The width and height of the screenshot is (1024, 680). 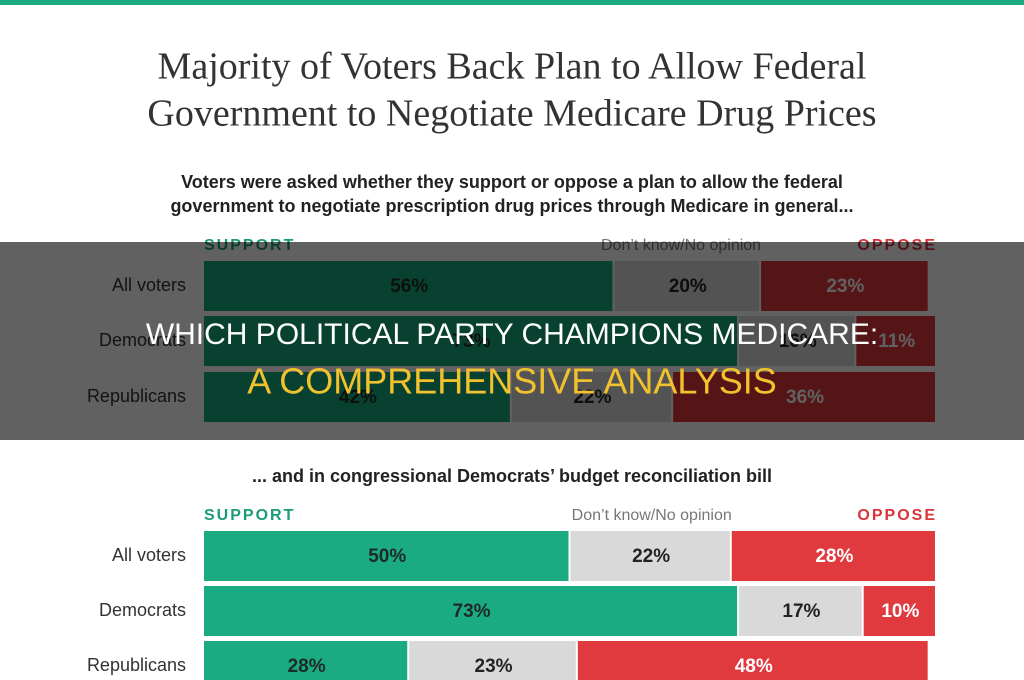 What do you see at coordinates (512, 381) in the screenshot?
I see `banner-line: A COMPREHENSIVE ANALYSIS` at bounding box center [512, 381].